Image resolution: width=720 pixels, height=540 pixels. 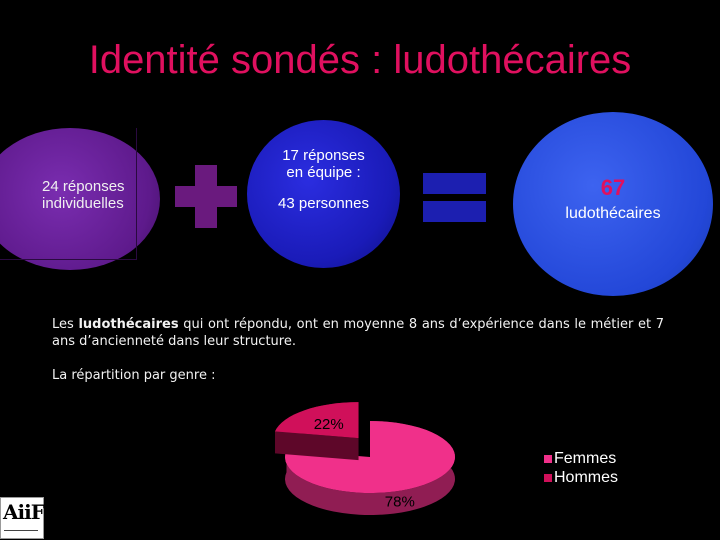 What do you see at coordinates (323, 155) in the screenshot?
I see `team-responses-count: 17 réponses` at bounding box center [323, 155].